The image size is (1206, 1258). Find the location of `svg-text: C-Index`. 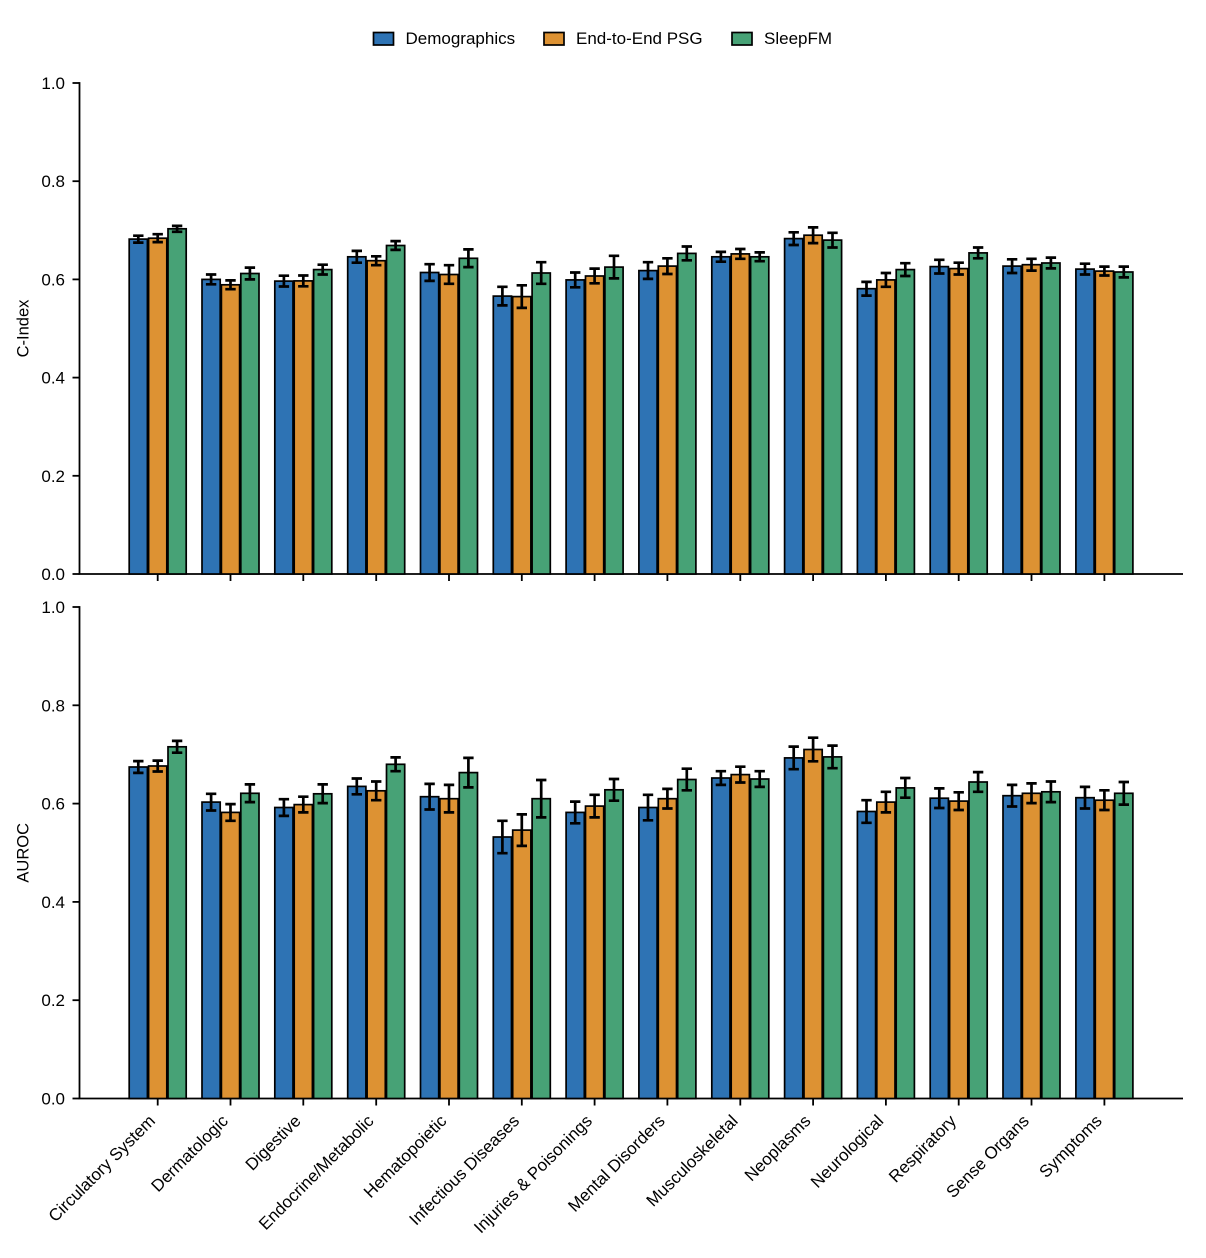

svg-text: C-Index is located at coordinates (24, 328).